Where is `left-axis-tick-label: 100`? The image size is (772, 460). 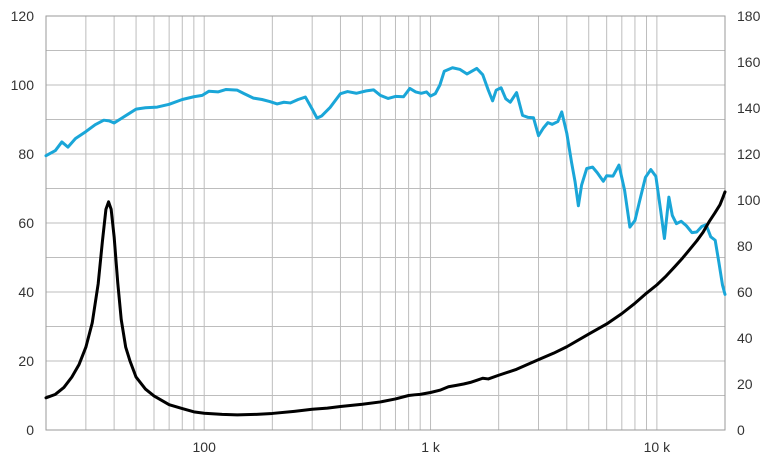 left-axis-tick-label: 100 is located at coordinates (23, 85).